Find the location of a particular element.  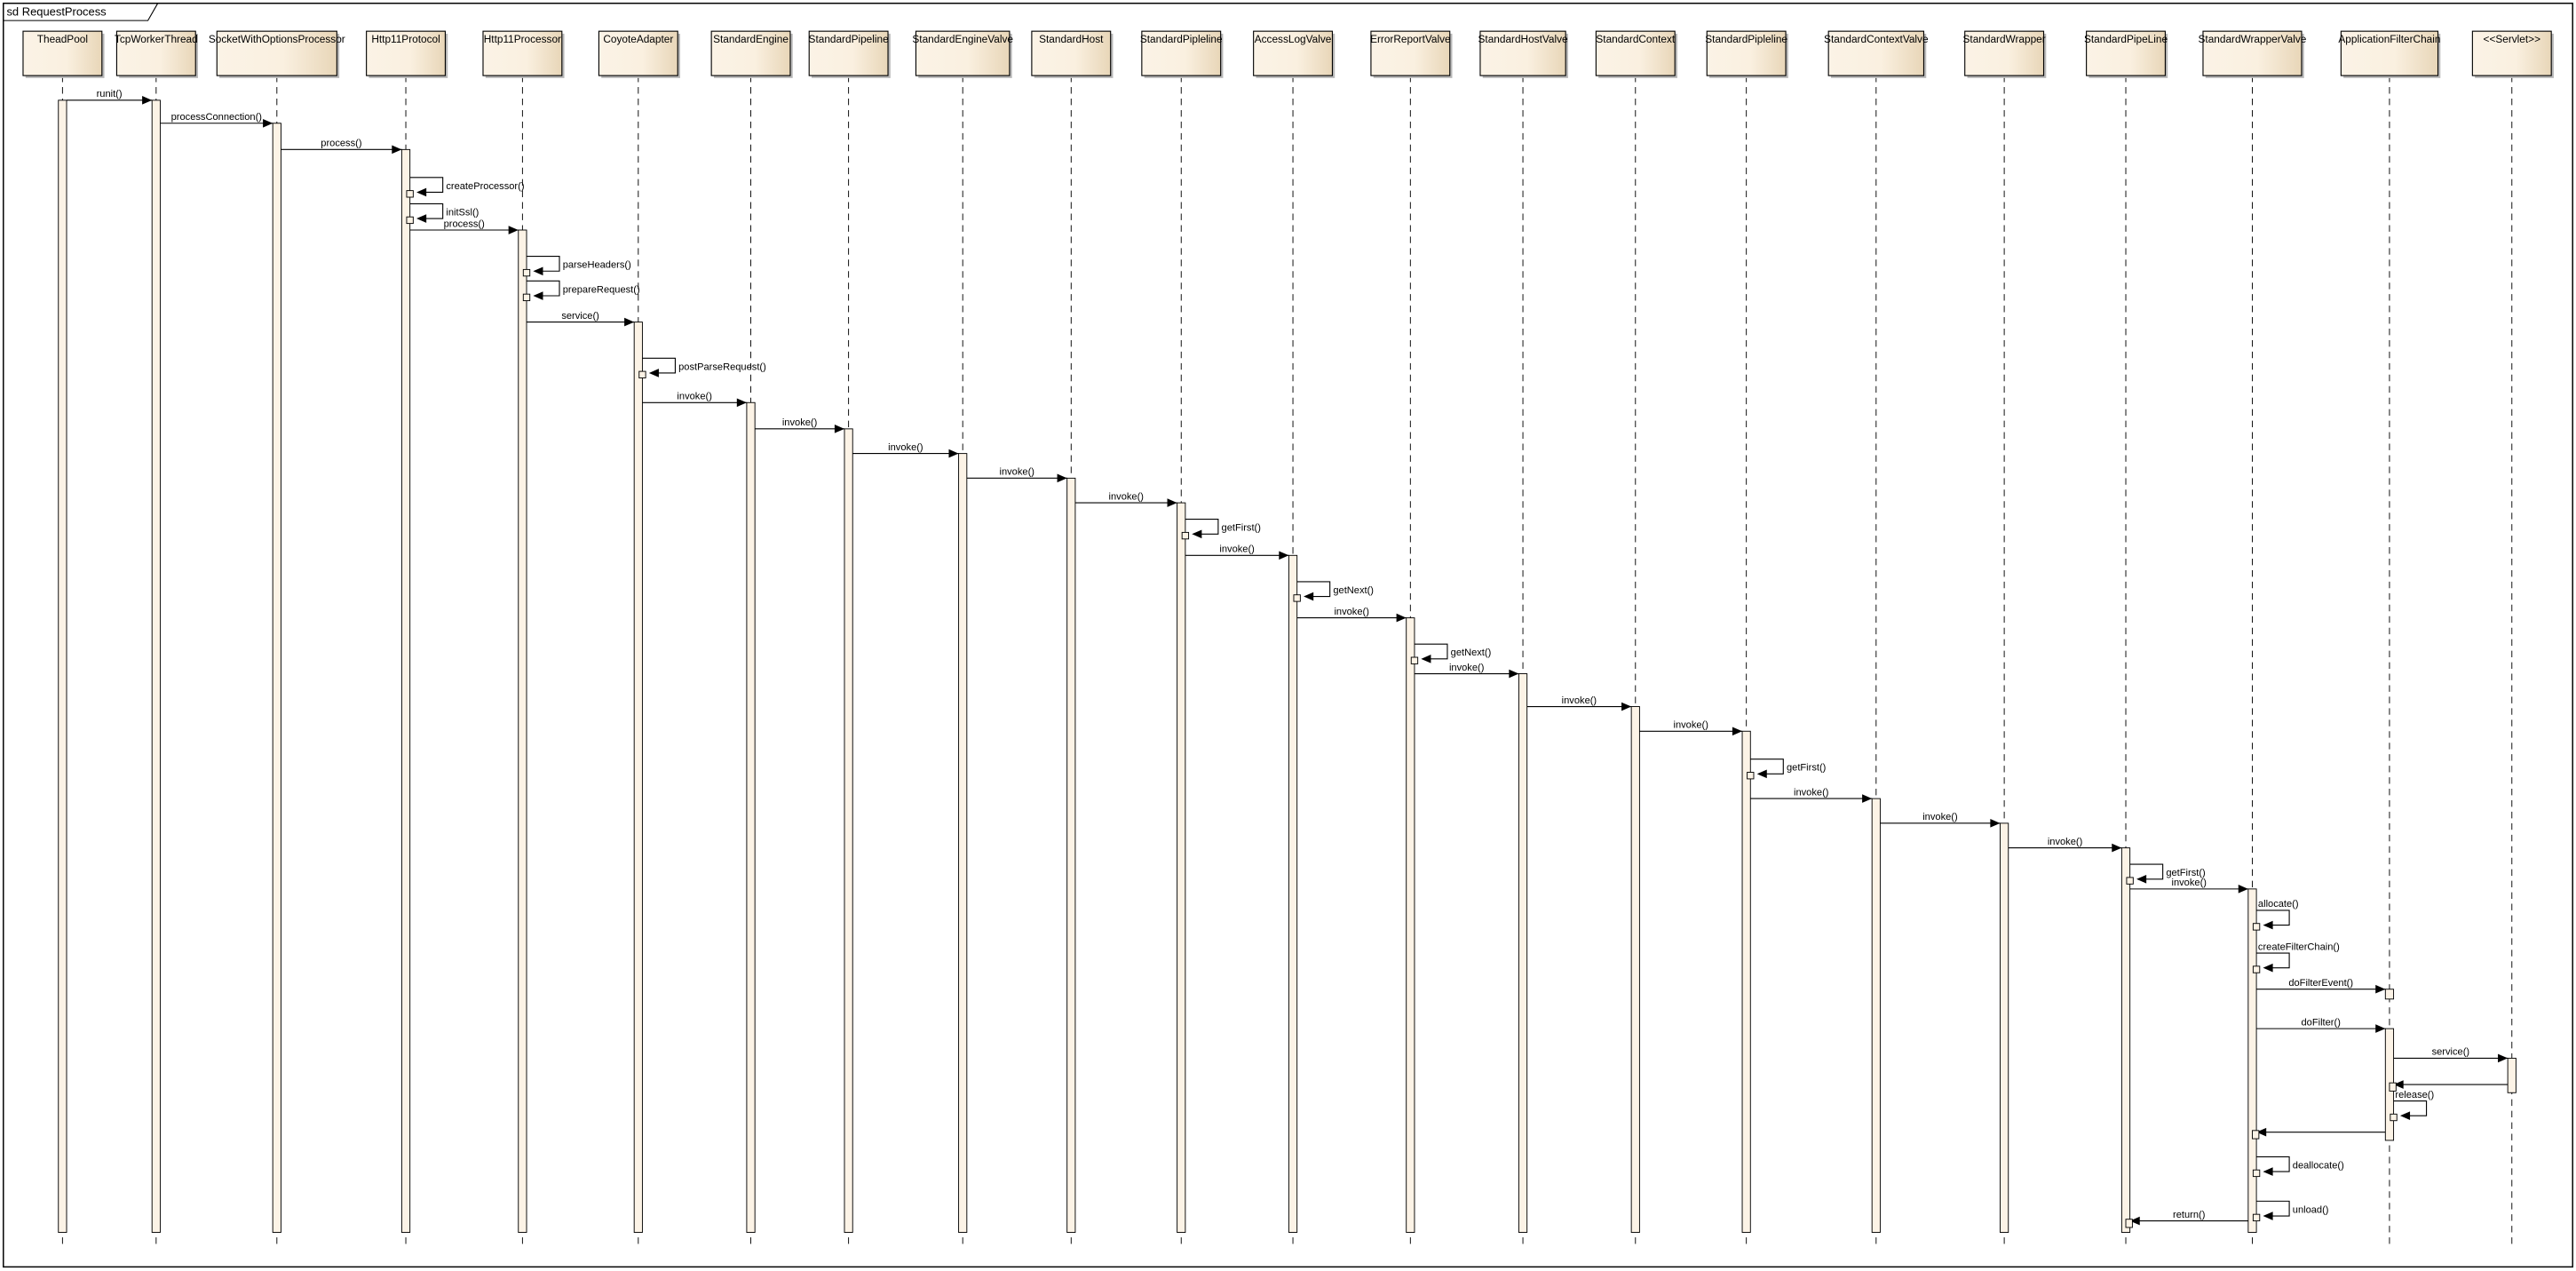

message: prepareRequest() is located at coordinates (581, 291).